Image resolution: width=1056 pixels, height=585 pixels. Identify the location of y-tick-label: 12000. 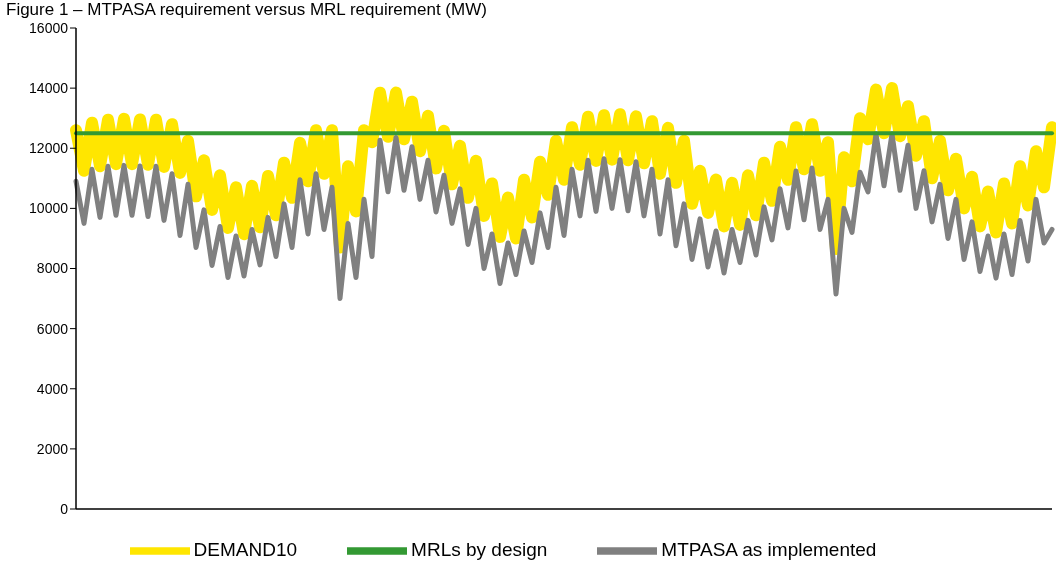
(49, 148).